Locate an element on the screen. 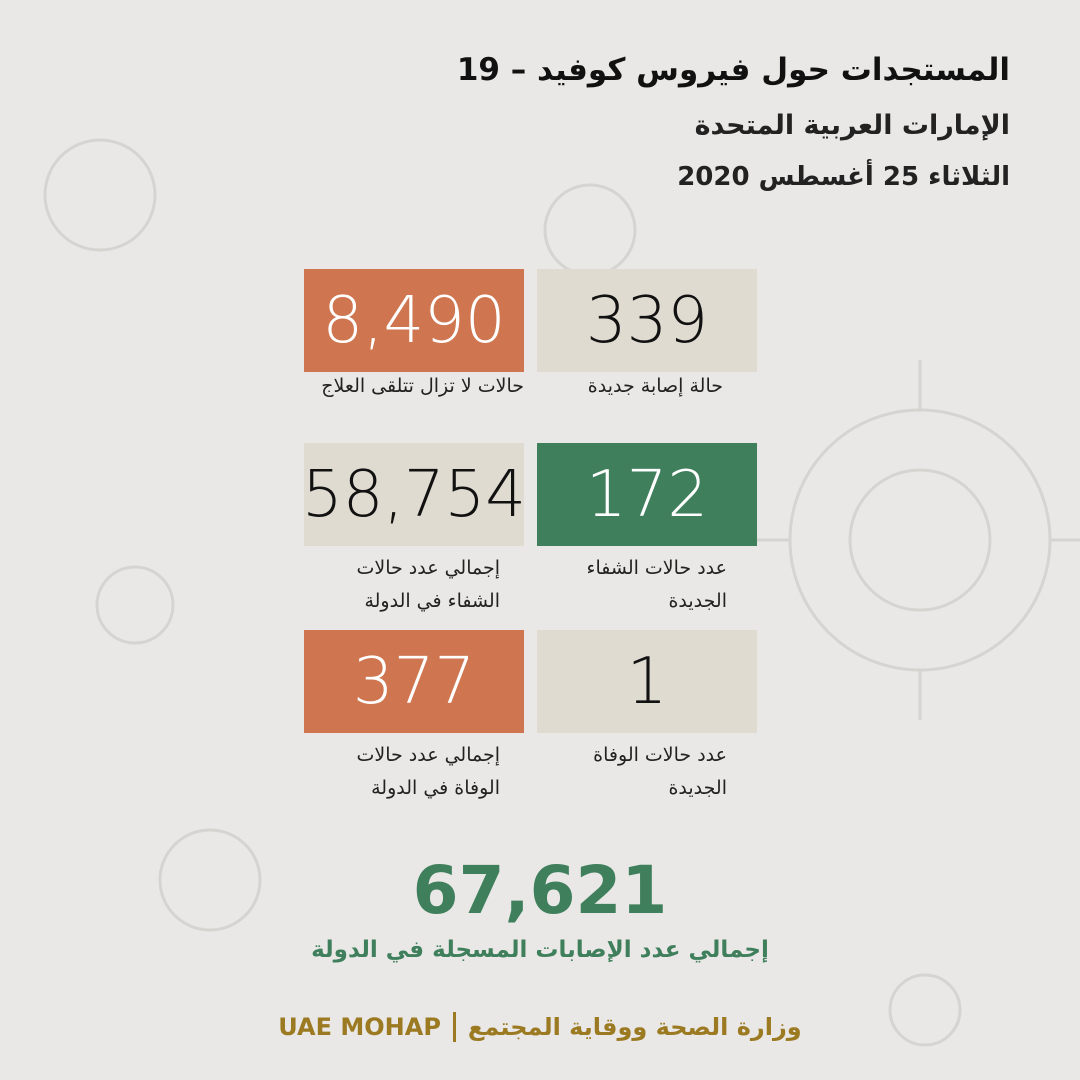 Image resolution: width=1080 pixels, height=1080 pixels. label-line: حالة إصابة جديدة is located at coordinates (655, 386).